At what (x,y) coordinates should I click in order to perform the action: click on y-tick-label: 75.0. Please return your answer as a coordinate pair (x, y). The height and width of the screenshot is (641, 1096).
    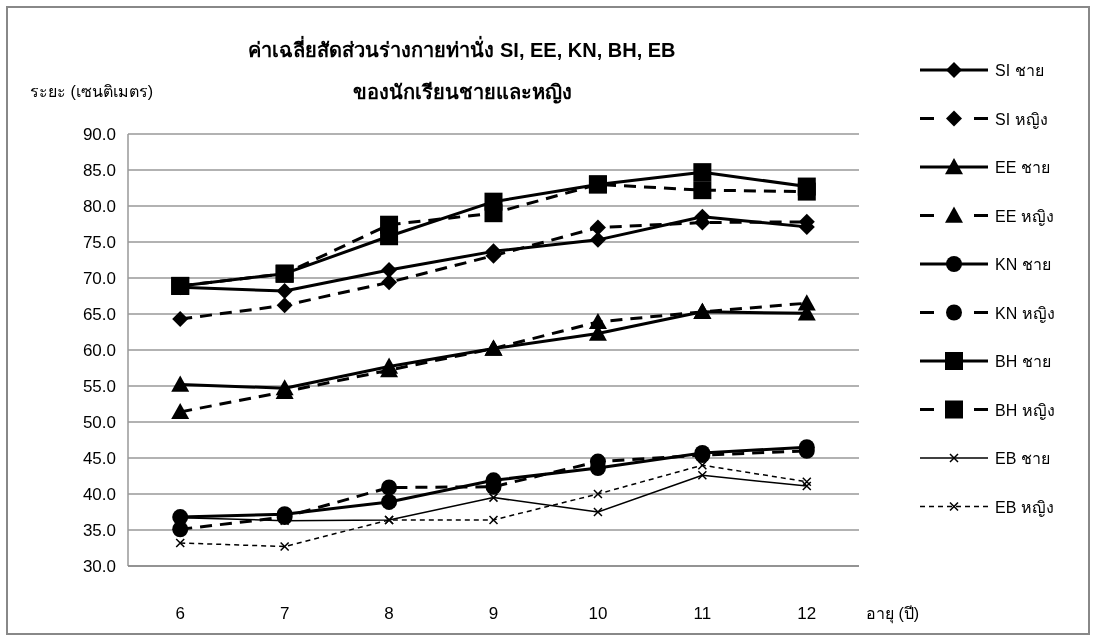
    Looking at the image, I should click on (99, 242).